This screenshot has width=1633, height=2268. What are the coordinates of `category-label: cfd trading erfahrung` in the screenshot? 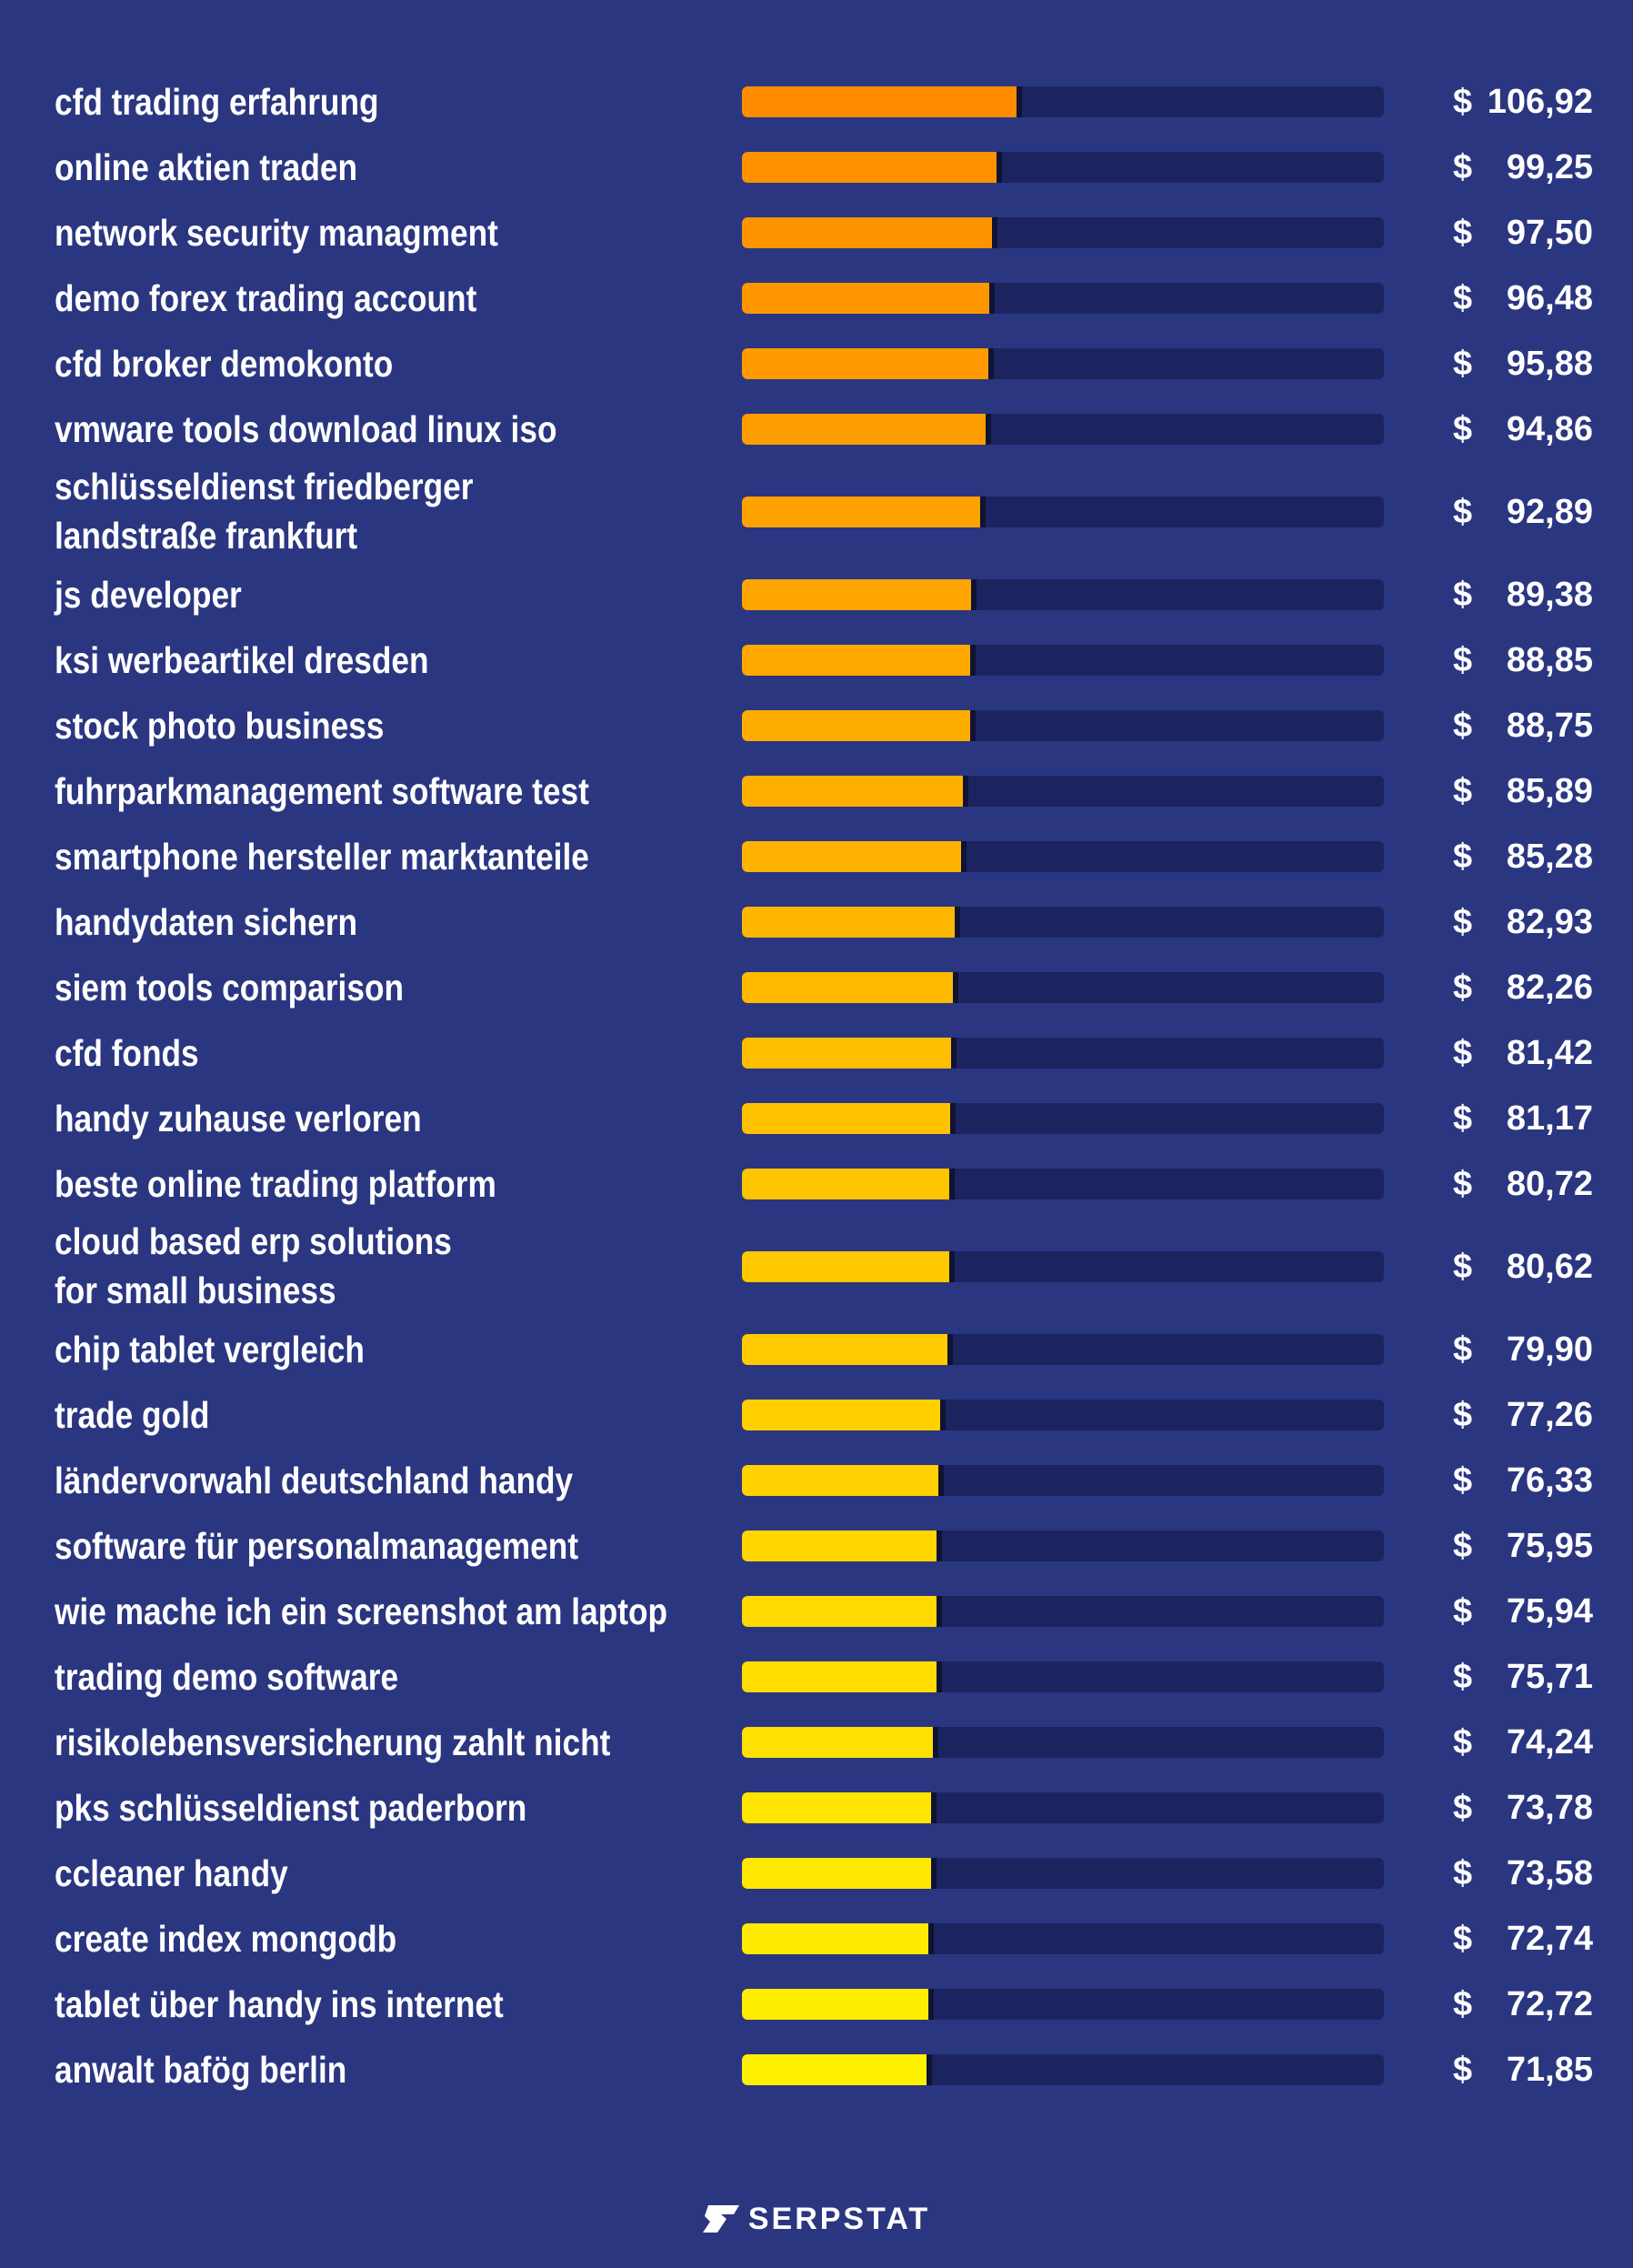 It's located at (217, 102).